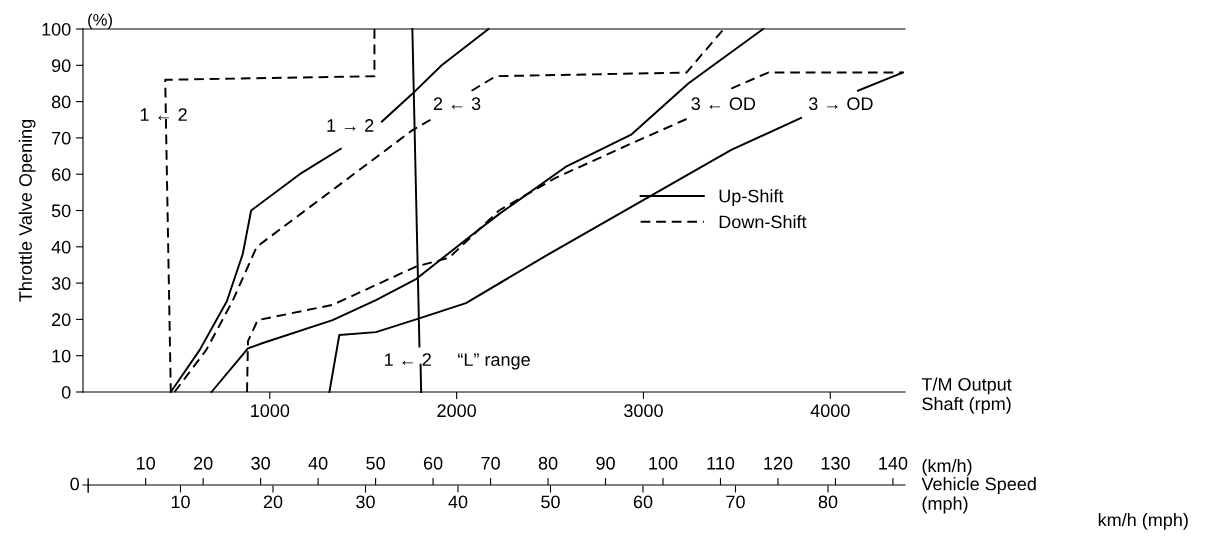  I want to click on legend-label: Down-Shift, so click(763, 222).